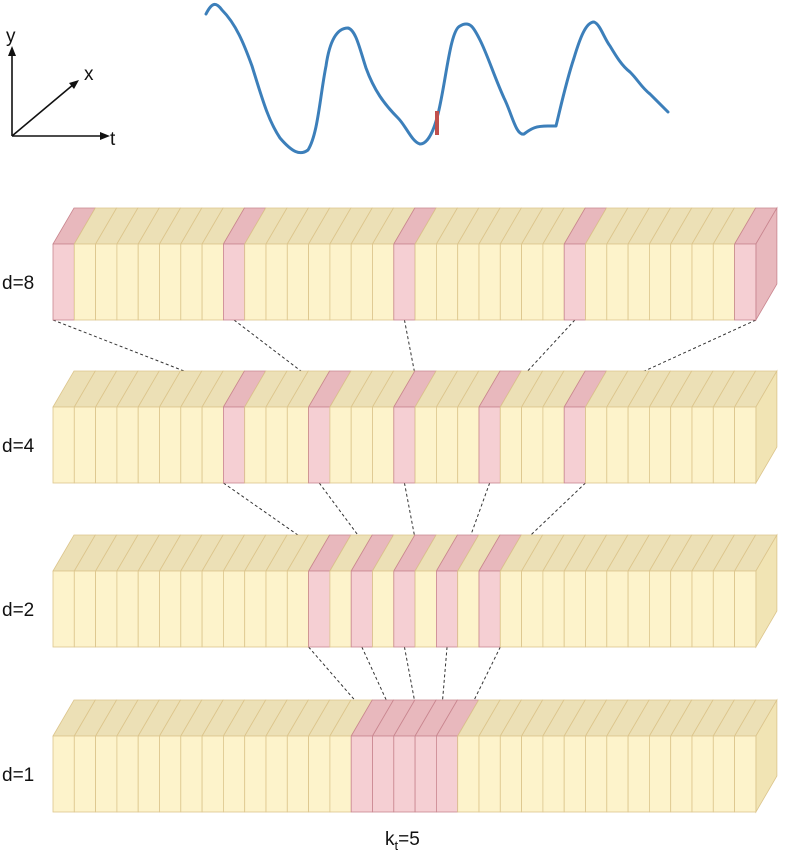 This screenshot has width=800, height=854. I want to click on kernel-size-label: kt=5, so click(402, 841).